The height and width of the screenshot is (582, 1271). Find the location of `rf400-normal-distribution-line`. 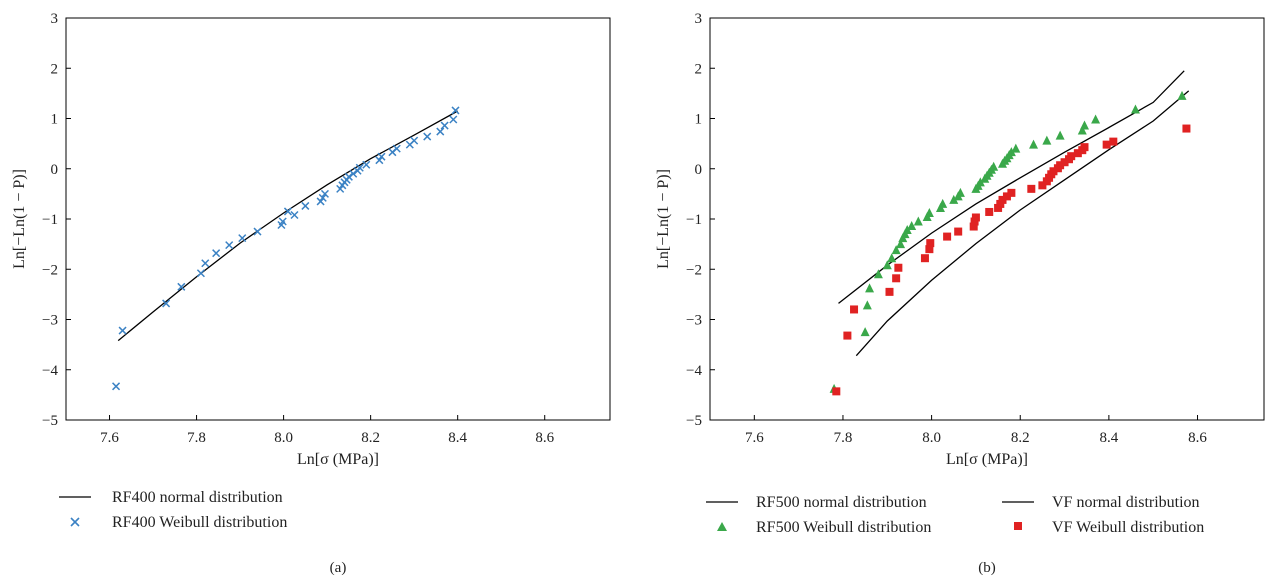

rf400-normal-distribution-line is located at coordinates (288, 226).